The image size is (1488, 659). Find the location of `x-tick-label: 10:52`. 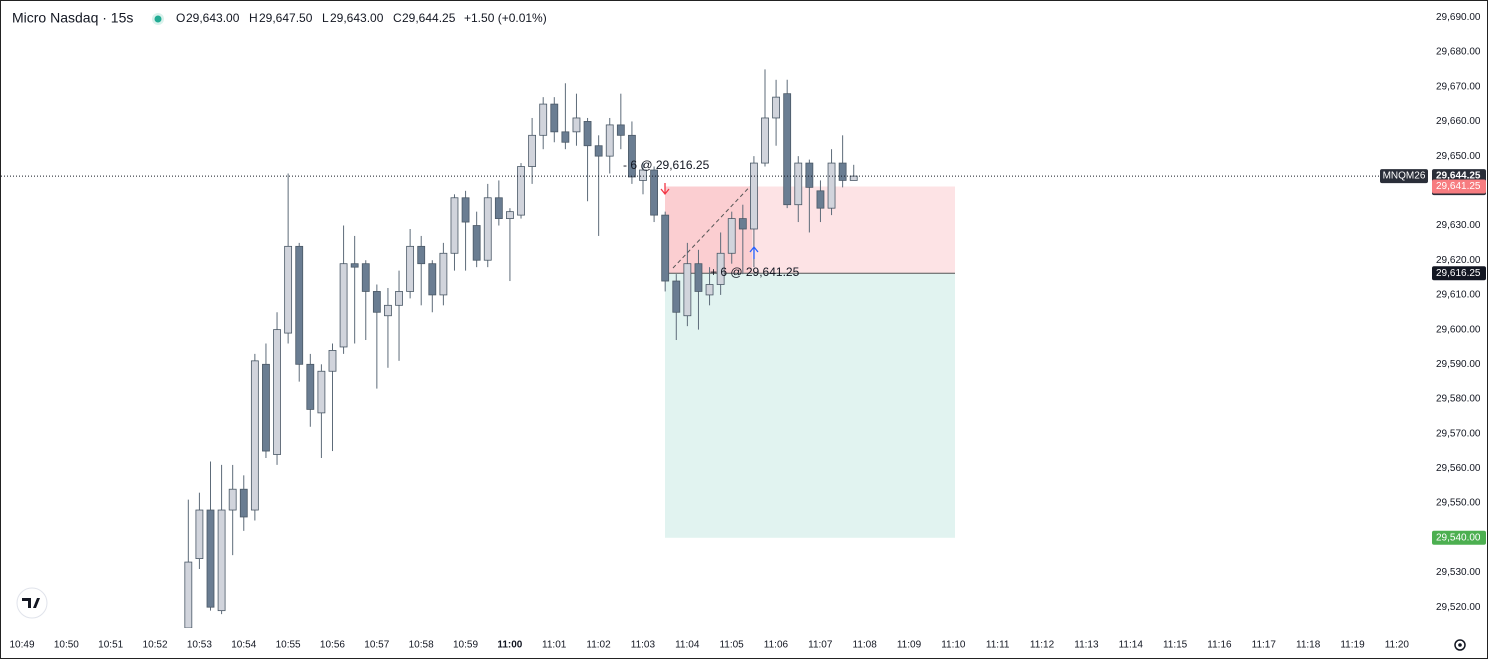

x-tick-label: 10:52 is located at coordinates (155, 645).